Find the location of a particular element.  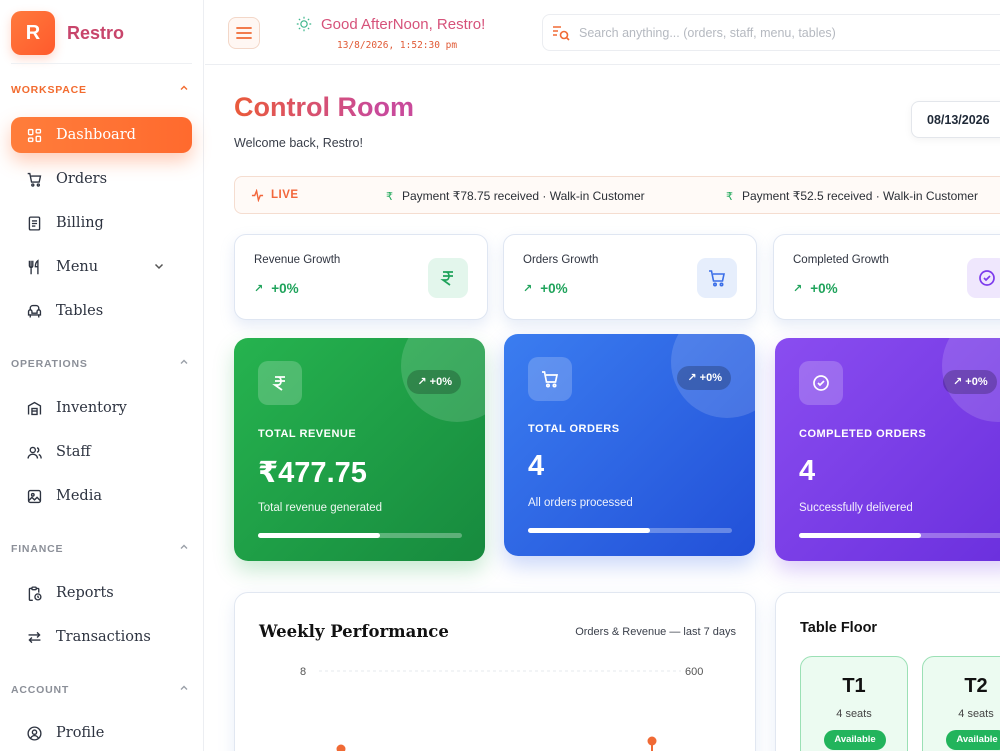

status-badge: Available is located at coordinates (855, 740).